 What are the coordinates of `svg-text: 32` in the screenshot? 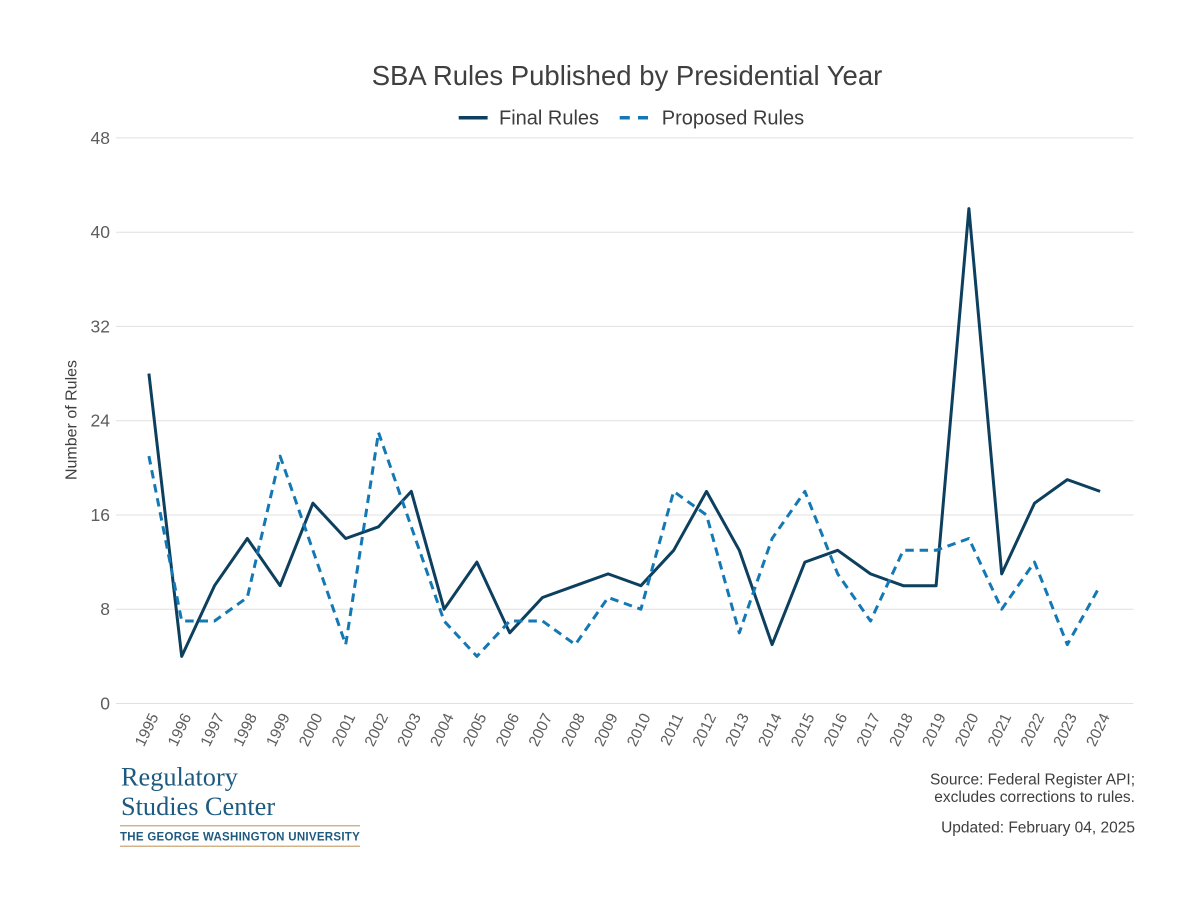 It's located at (100, 326).